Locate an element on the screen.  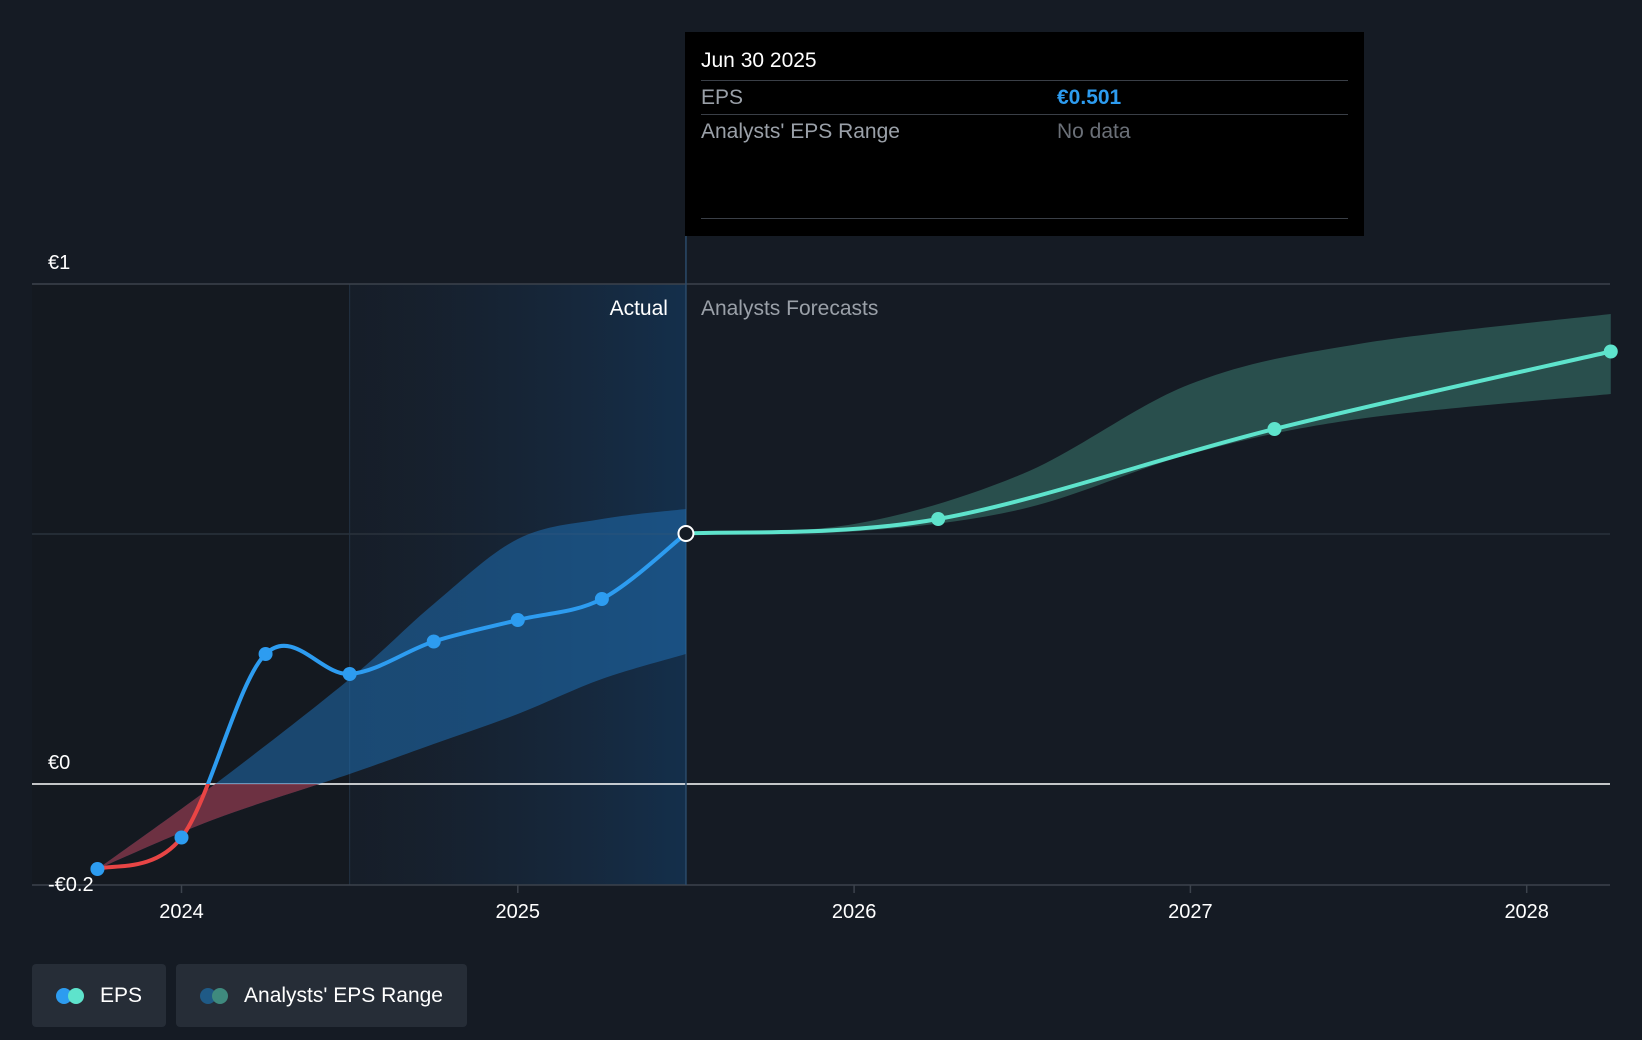
y-axis-label: €1 is located at coordinates (59, 263).